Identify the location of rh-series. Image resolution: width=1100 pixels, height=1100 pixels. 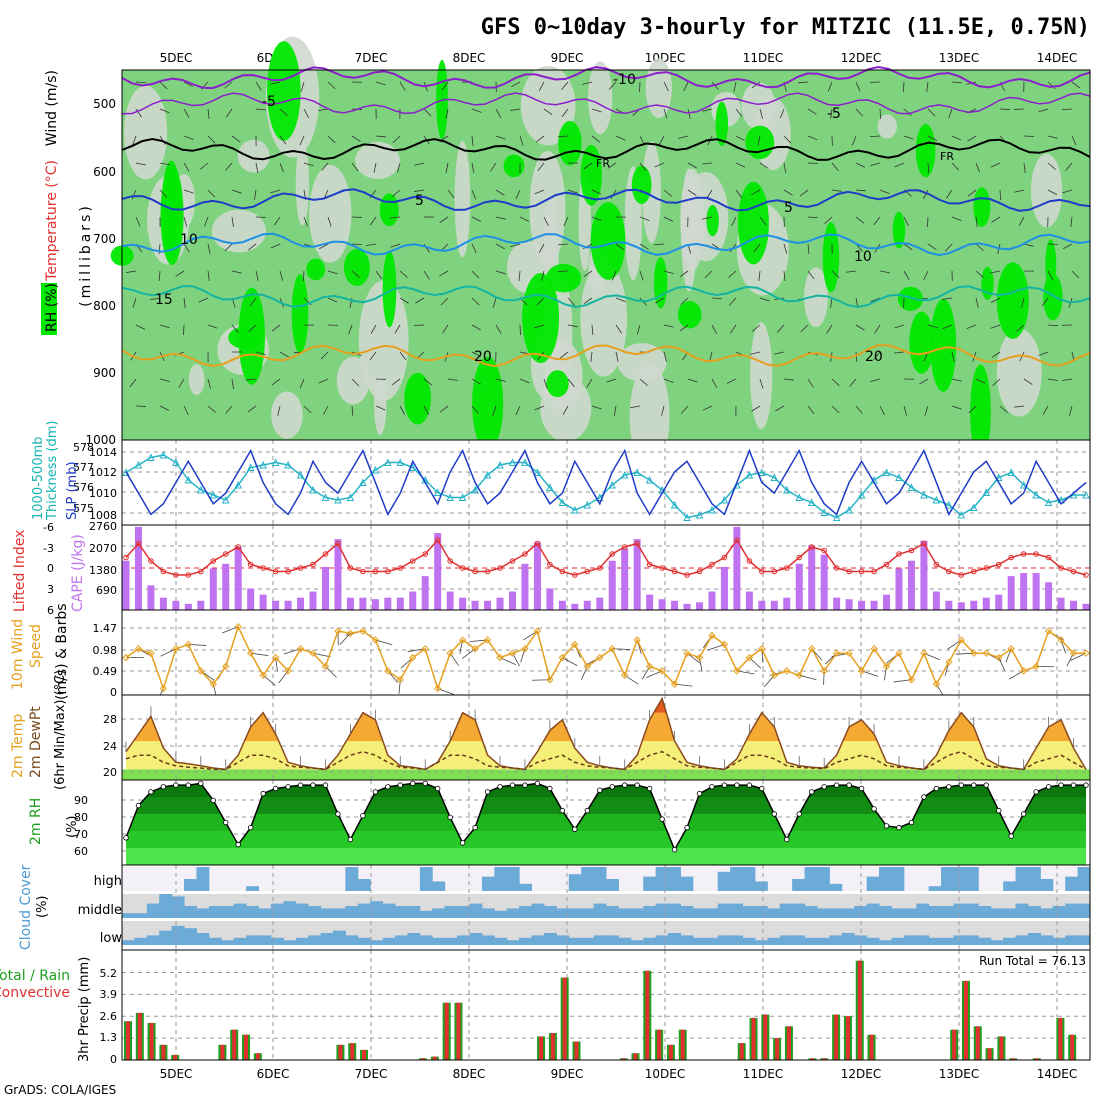
(606, 822).